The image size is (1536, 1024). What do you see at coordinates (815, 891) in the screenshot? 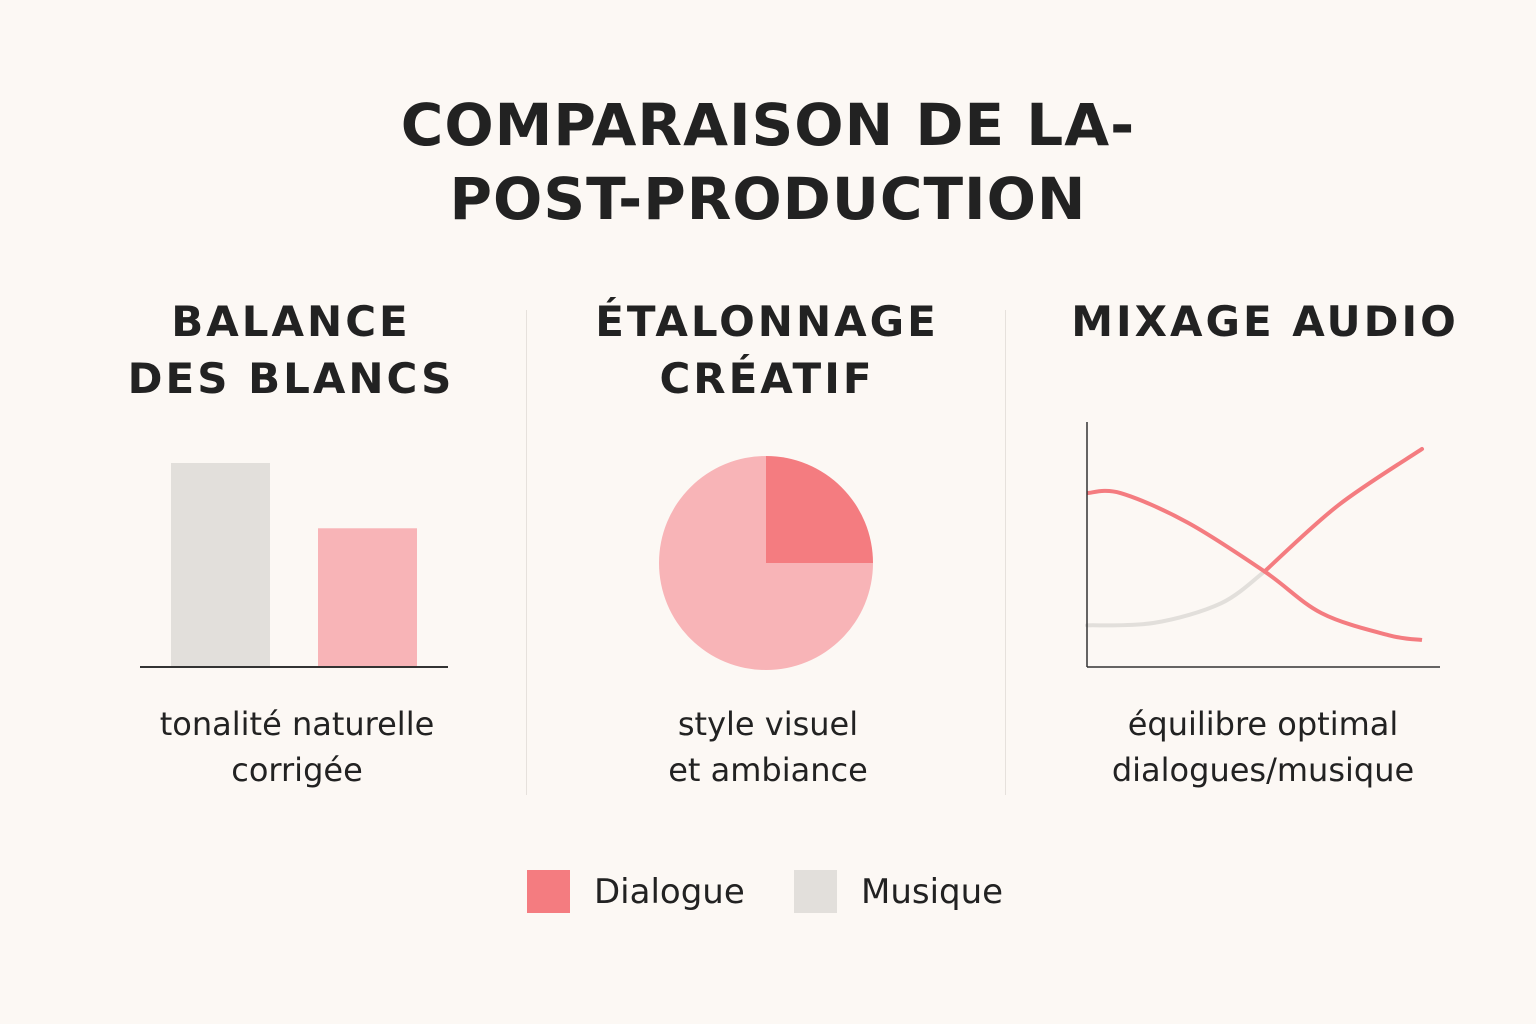
I see `legend-swatch-musique` at bounding box center [815, 891].